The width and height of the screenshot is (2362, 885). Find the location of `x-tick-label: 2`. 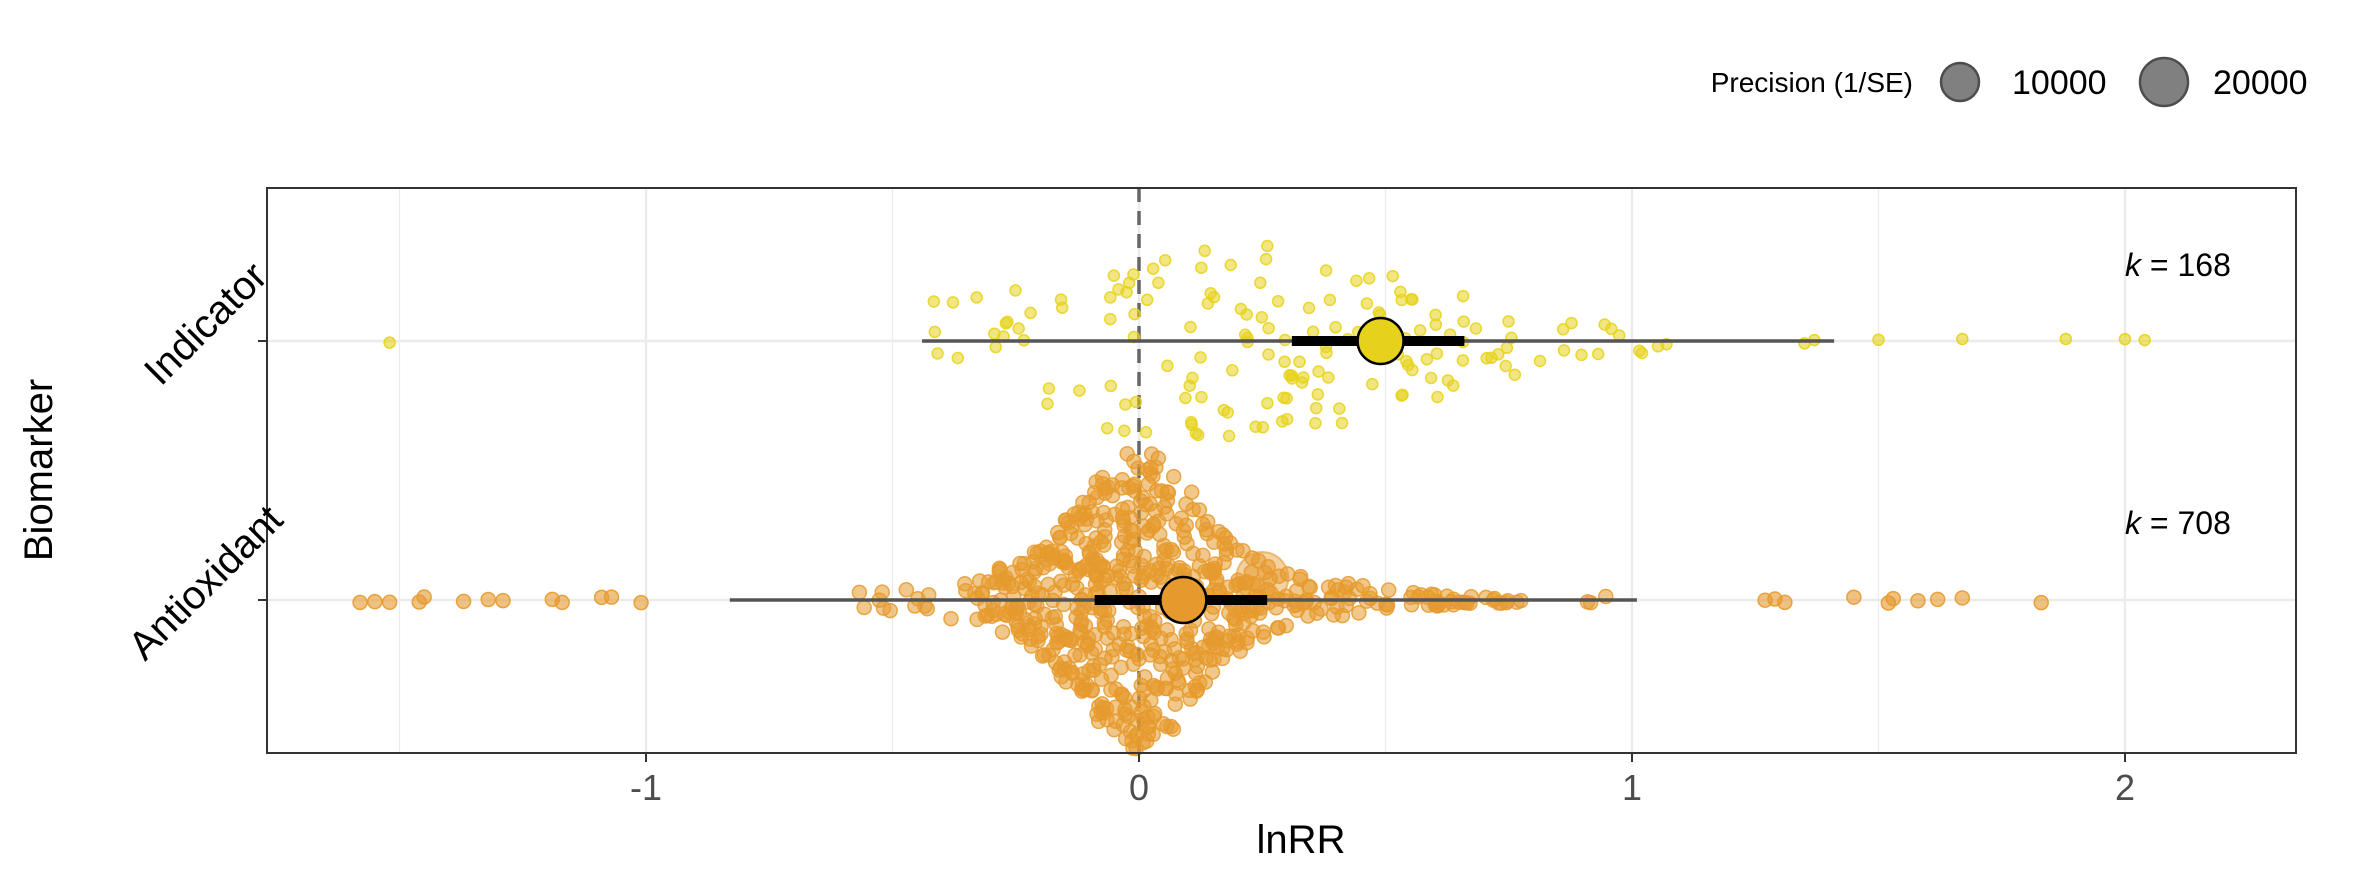

x-tick-label: 2 is located at coordinates (2125, 787).